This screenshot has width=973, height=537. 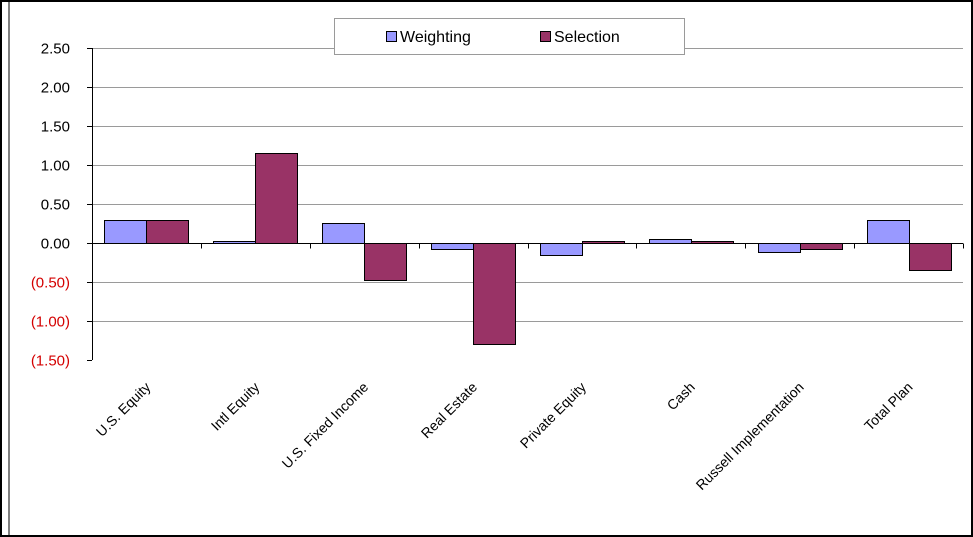 I want to click on x-category-label: U.S. Fixed Income, so click(x=325, y=425).